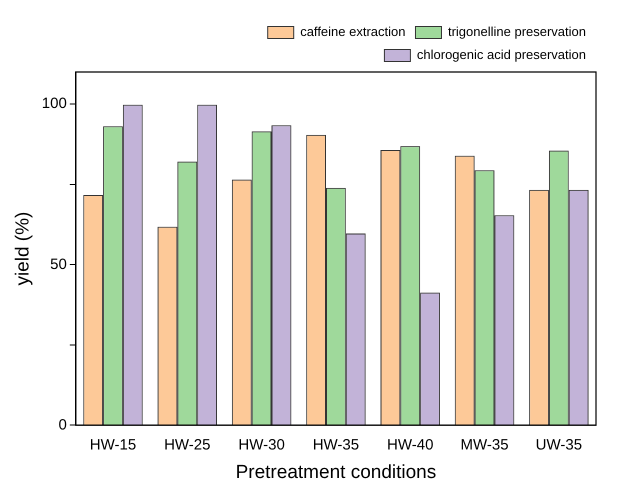  What do you see at coordinates (336, 445) in the screenshot?
I see `x-tick-label: HW-35` at bounding box center [336, 445].